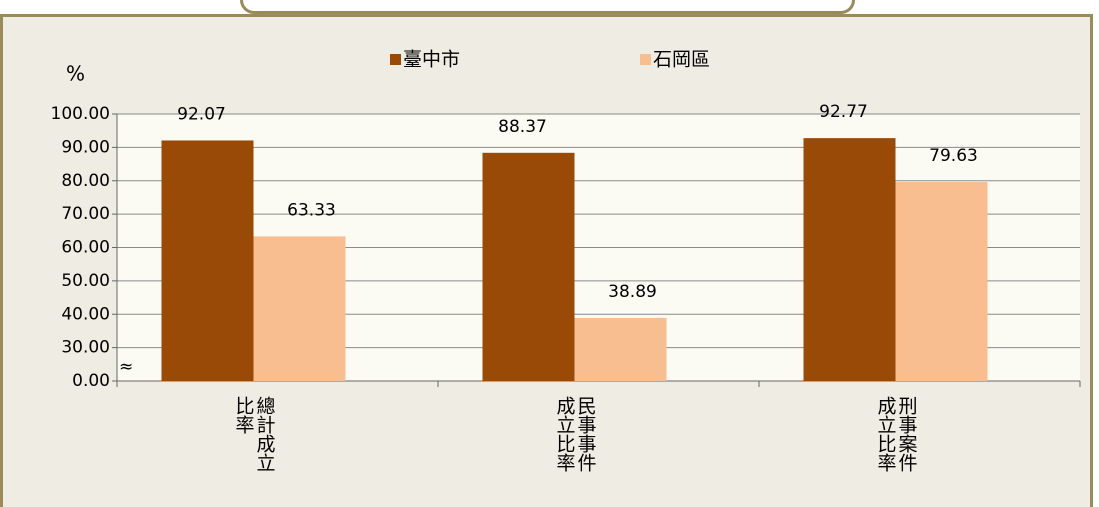 This screenshot has width=1099, height=507. What do you see at coordinates (953, 156) in the screenshot?
I see `value-label: 79.63` at bounding box center [953, 156].